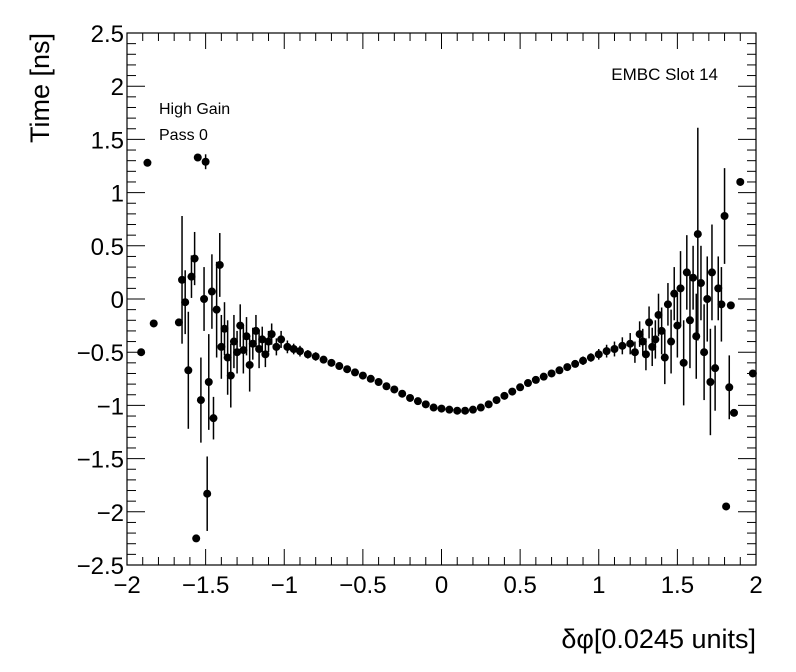 The height and width of the screenshot is (672, 796). Describe the element at coordinates (126, 585) in the screenshot. I see `x-tick-label: −2` at that location.